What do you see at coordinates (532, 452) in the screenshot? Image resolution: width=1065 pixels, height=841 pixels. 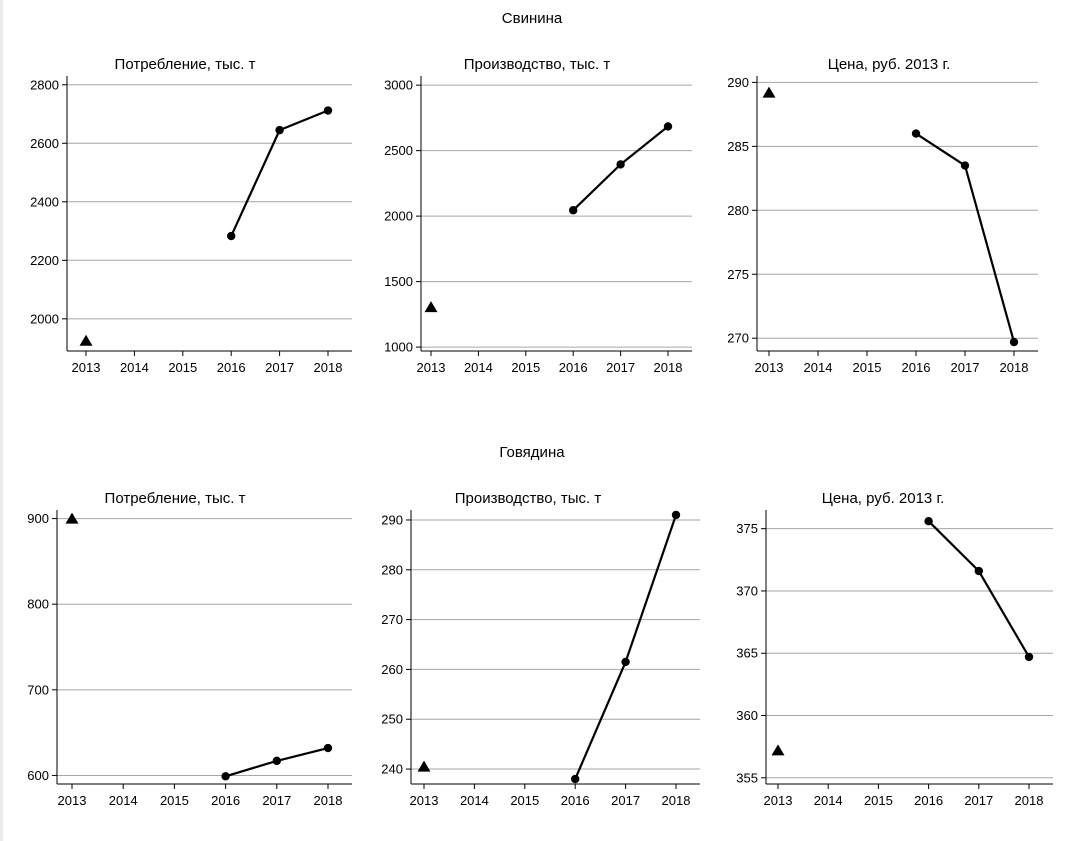 I see `group-title-beef: Говядина` at bounding box center [532, 452].